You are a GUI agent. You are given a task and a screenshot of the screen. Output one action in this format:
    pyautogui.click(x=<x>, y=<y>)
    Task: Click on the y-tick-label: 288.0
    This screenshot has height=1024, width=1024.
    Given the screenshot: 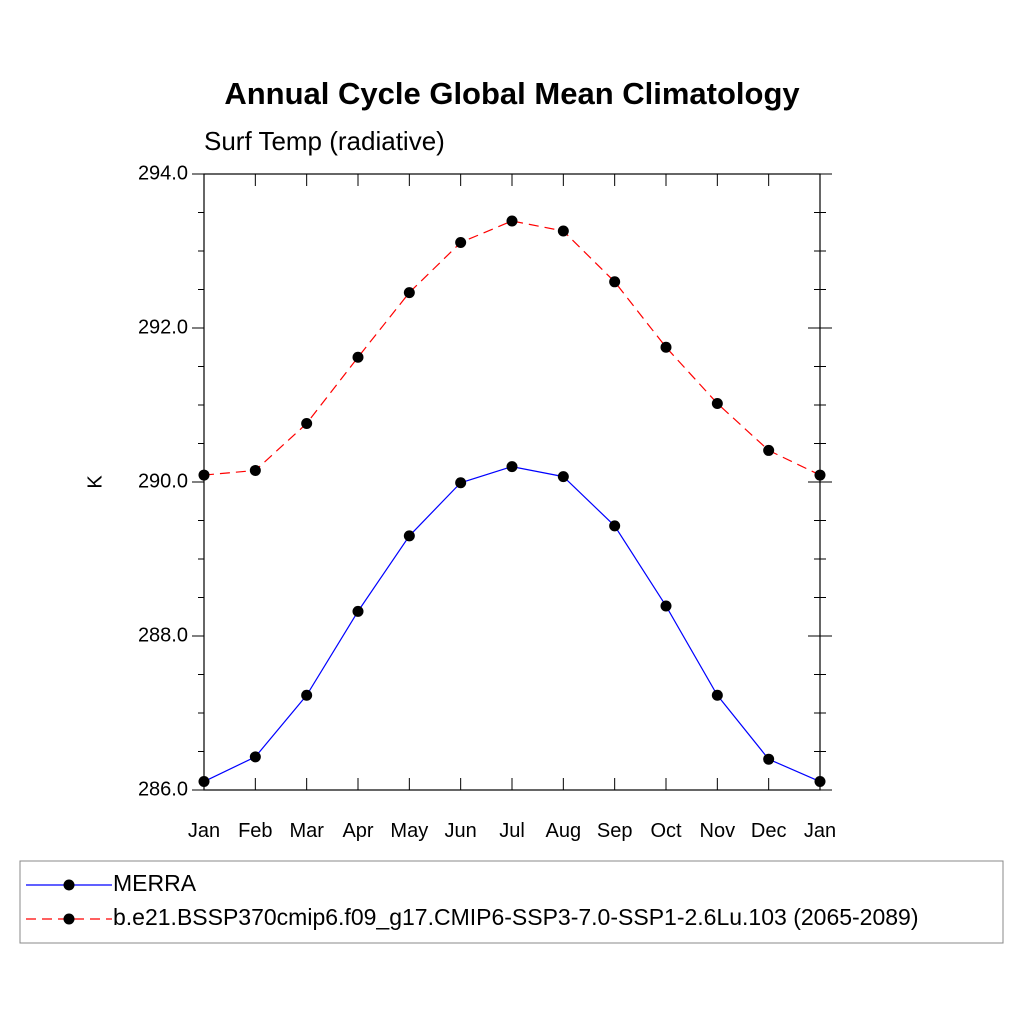 What is the action you would take?
    pyautogui.click(x=163, y=635)
    